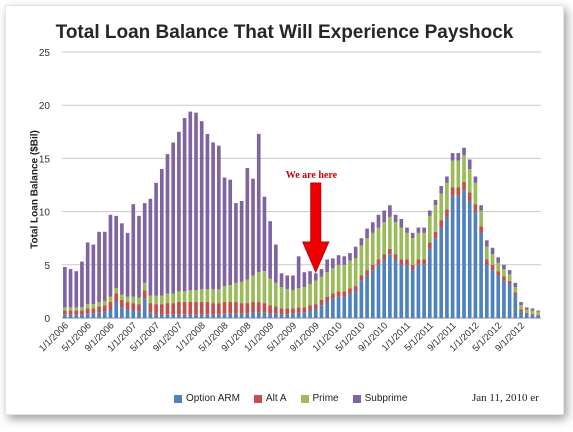 This screenshot has height=432, width=573. Describe the element at coordinates (178, 398) in the screenshot. I see `legend-swatch-option-arm` at that location.